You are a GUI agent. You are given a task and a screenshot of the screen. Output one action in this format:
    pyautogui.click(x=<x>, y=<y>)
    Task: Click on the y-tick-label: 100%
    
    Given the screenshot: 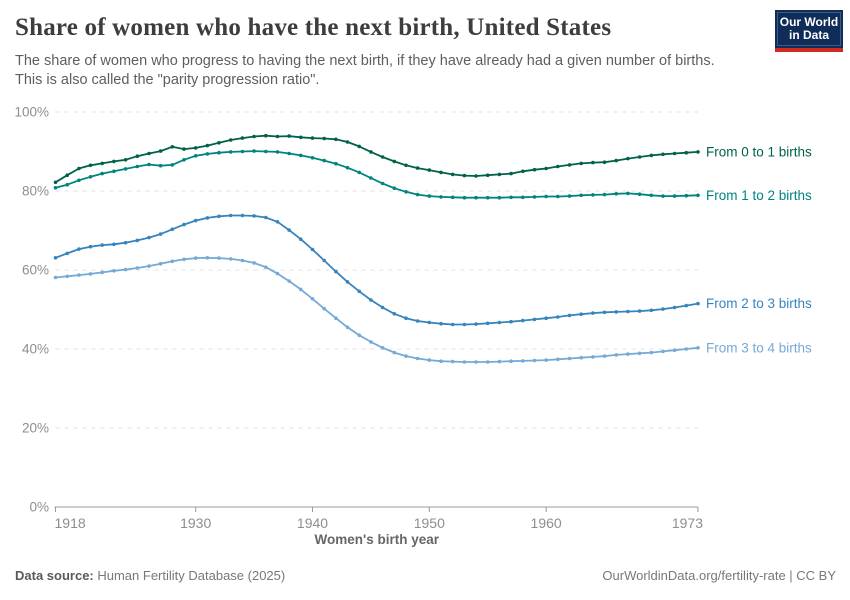 What is the action you would take?
    pyautogui.click(x=31, y=112)
    